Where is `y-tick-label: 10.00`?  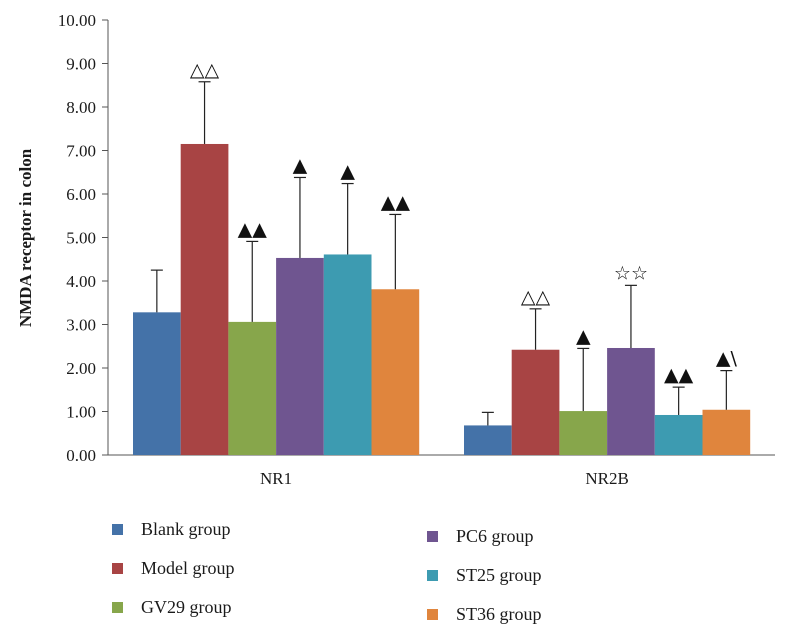 y-tick-label: 10.00 is located at coordinates (77, 20).